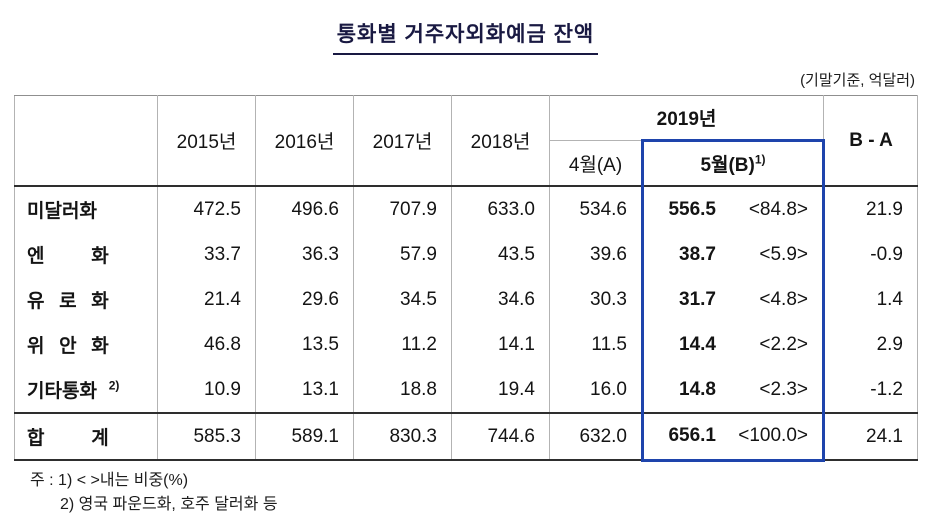  Describe the element at coordinates (305, 390) in the screenshot. I see `cell-2016: 13.1` at that location.